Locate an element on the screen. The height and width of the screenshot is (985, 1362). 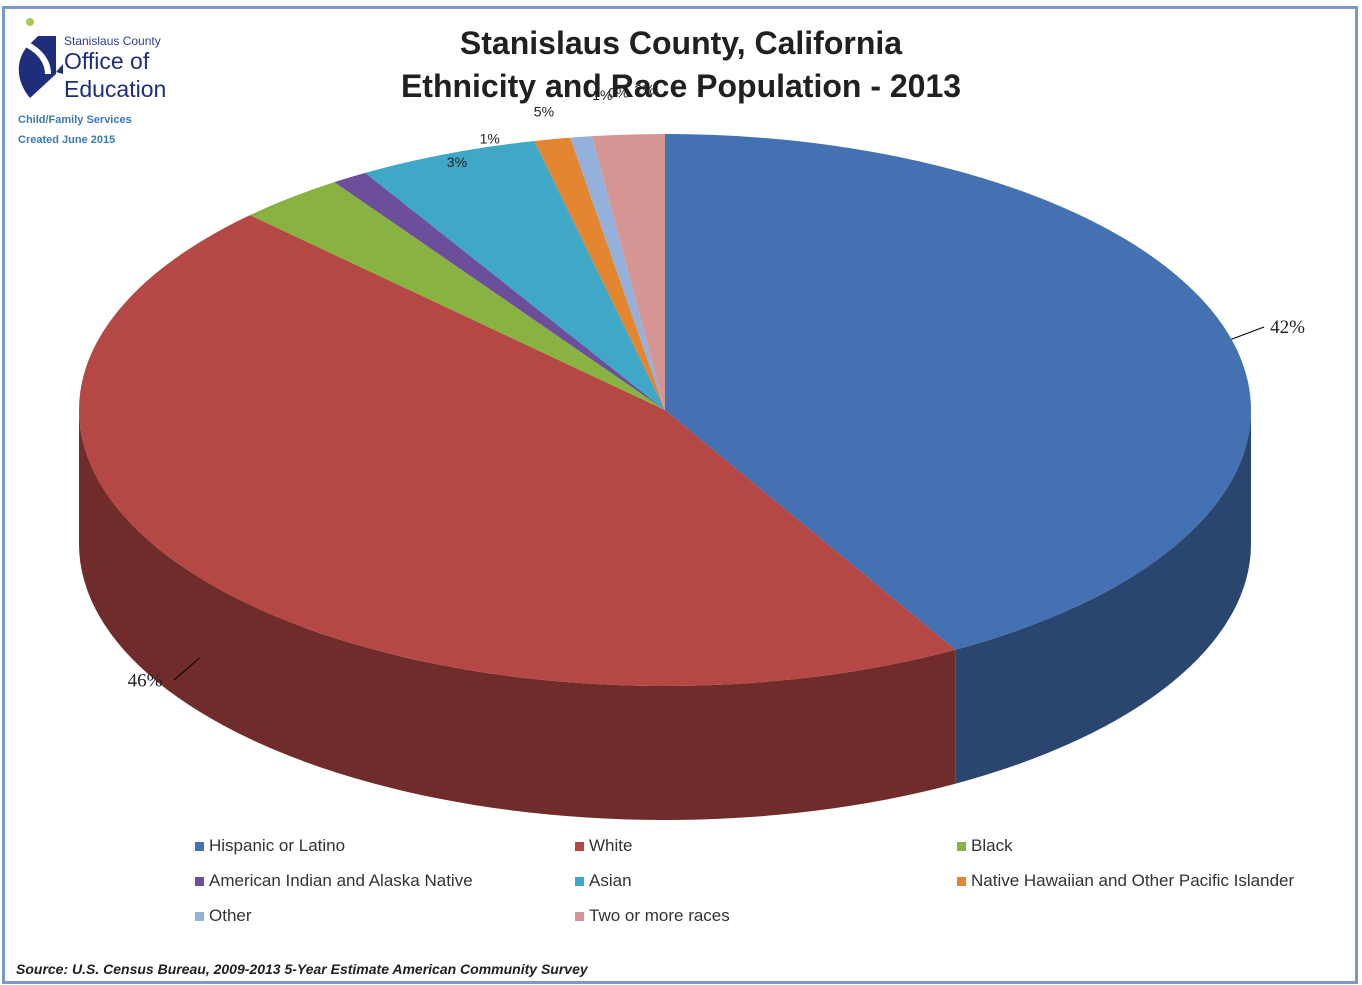
data-label-other: 0% is located at coordinates (618, 92).